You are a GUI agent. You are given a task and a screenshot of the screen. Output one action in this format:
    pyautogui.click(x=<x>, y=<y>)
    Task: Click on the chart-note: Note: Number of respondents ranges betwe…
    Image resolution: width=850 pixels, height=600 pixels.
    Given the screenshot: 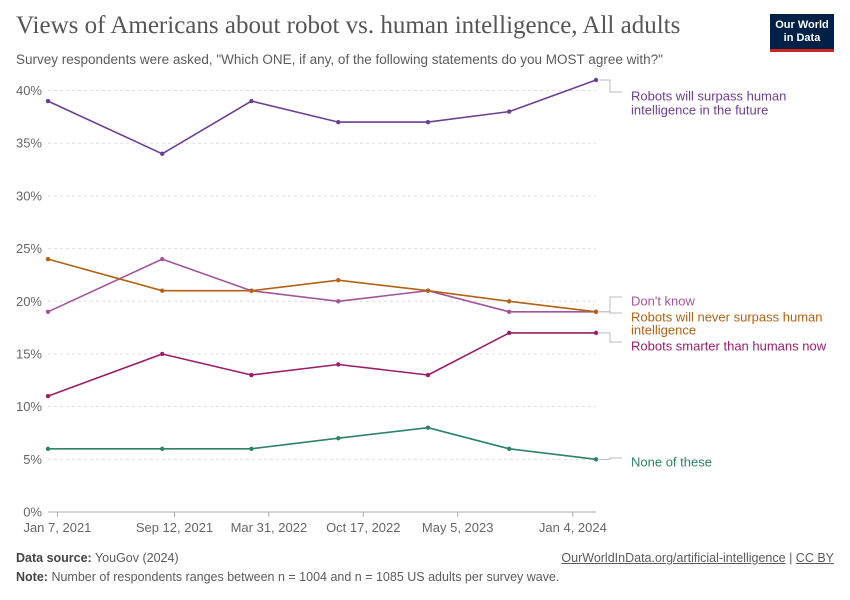 What is the action you would take?
    pyautogui.click(x=287, y=577)
    